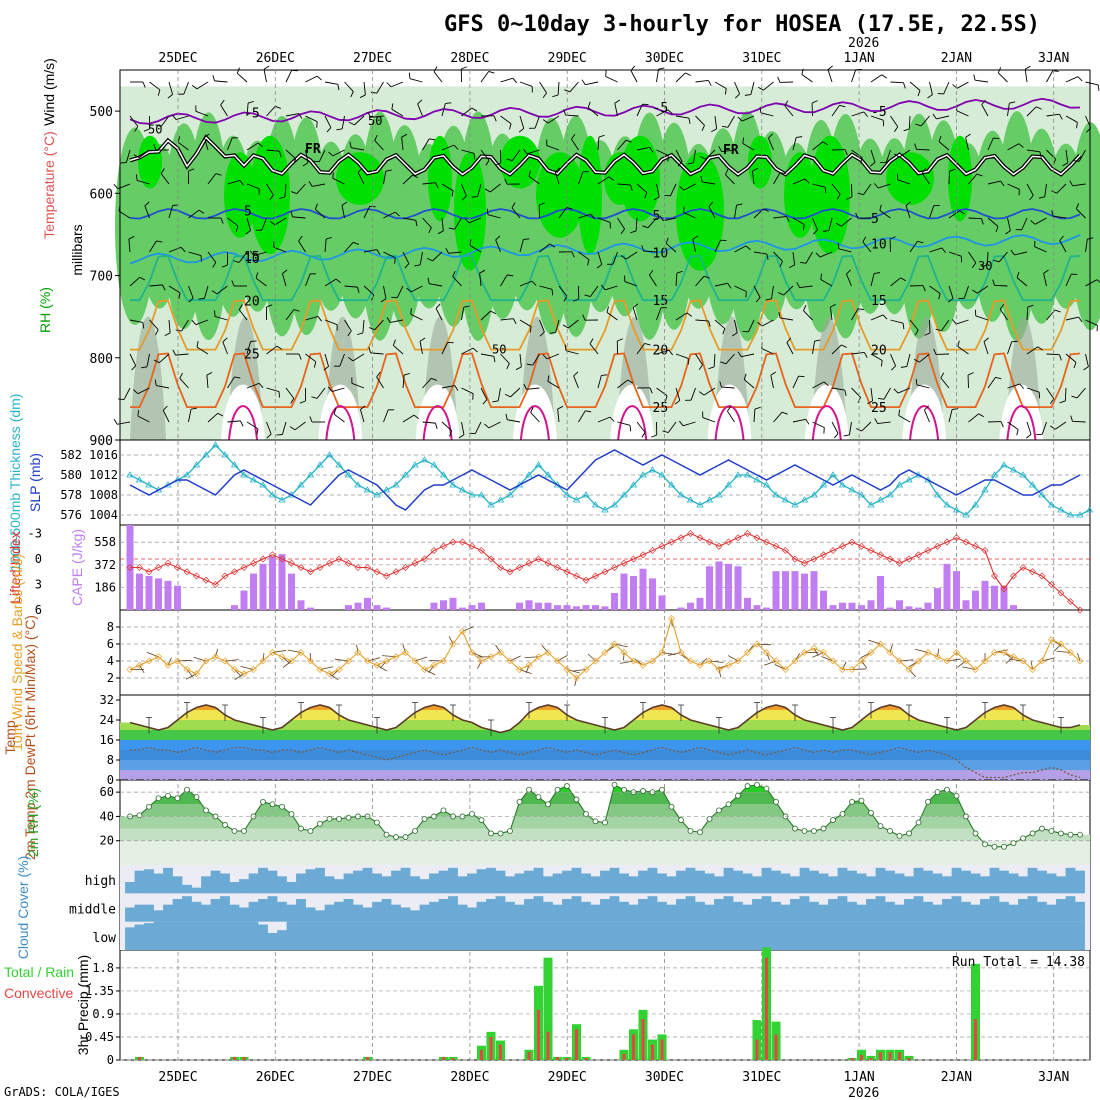  I want to click on temp-band, so click(605, 745).